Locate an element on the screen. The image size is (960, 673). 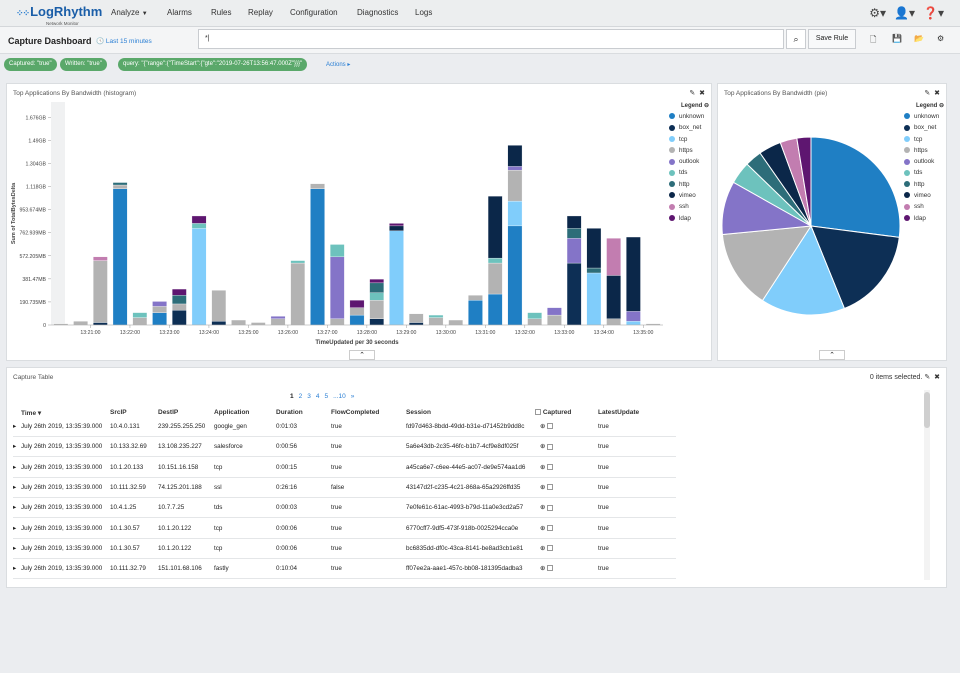
pie-legend-item-ssh: ssh is located at coordinates (924, 206).